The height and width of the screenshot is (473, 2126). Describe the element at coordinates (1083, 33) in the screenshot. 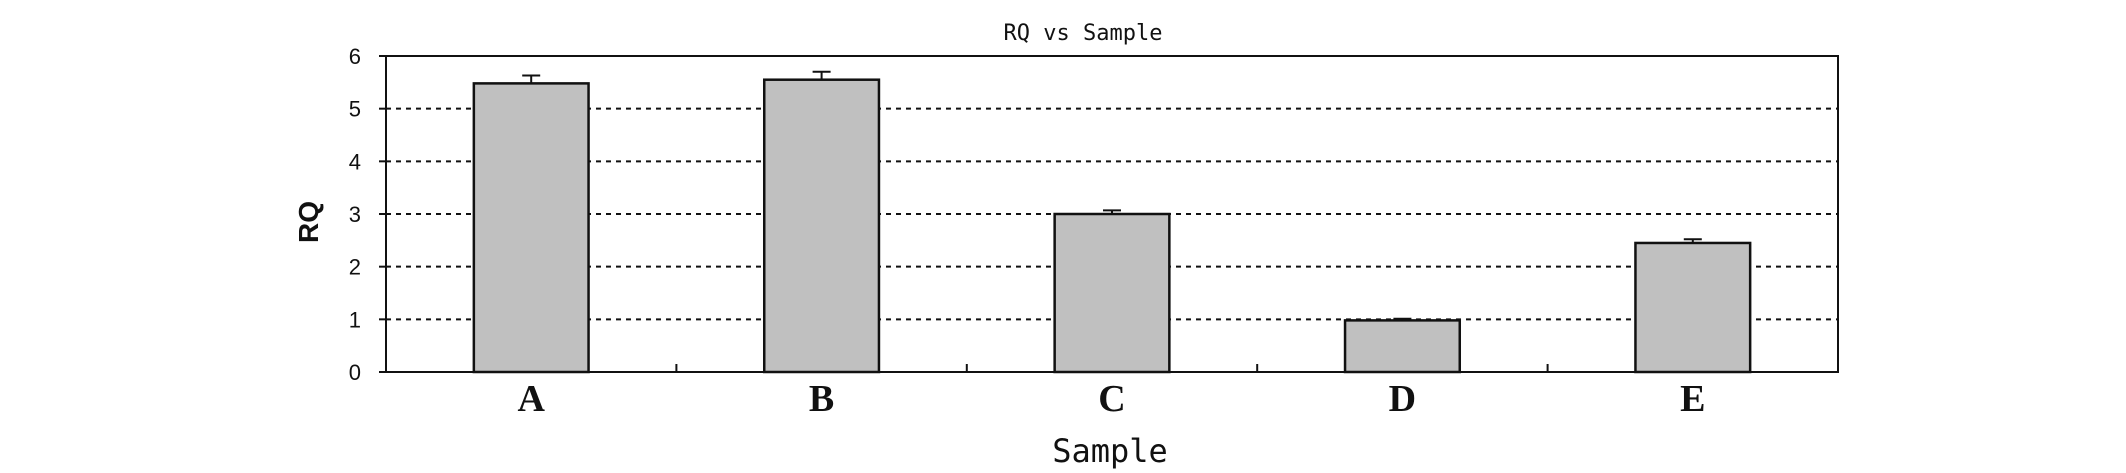

I see `chart-title: RQ vs Sample` at that location.